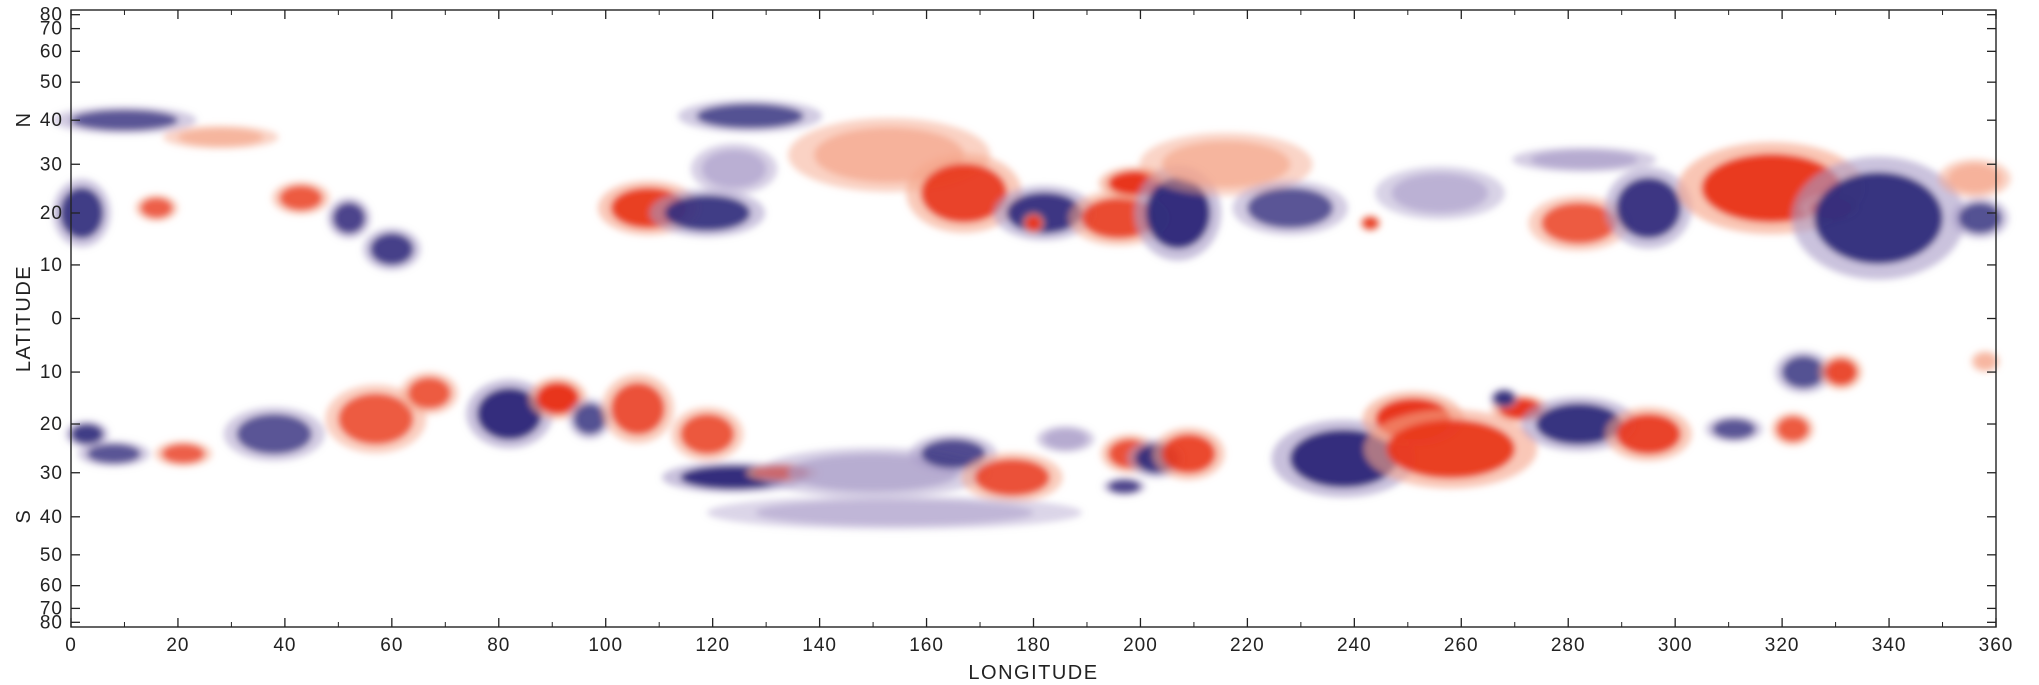  Describe the element at coordinates (1247, 645) in the screenshot. I see `x-tick-label: 220` at that location.